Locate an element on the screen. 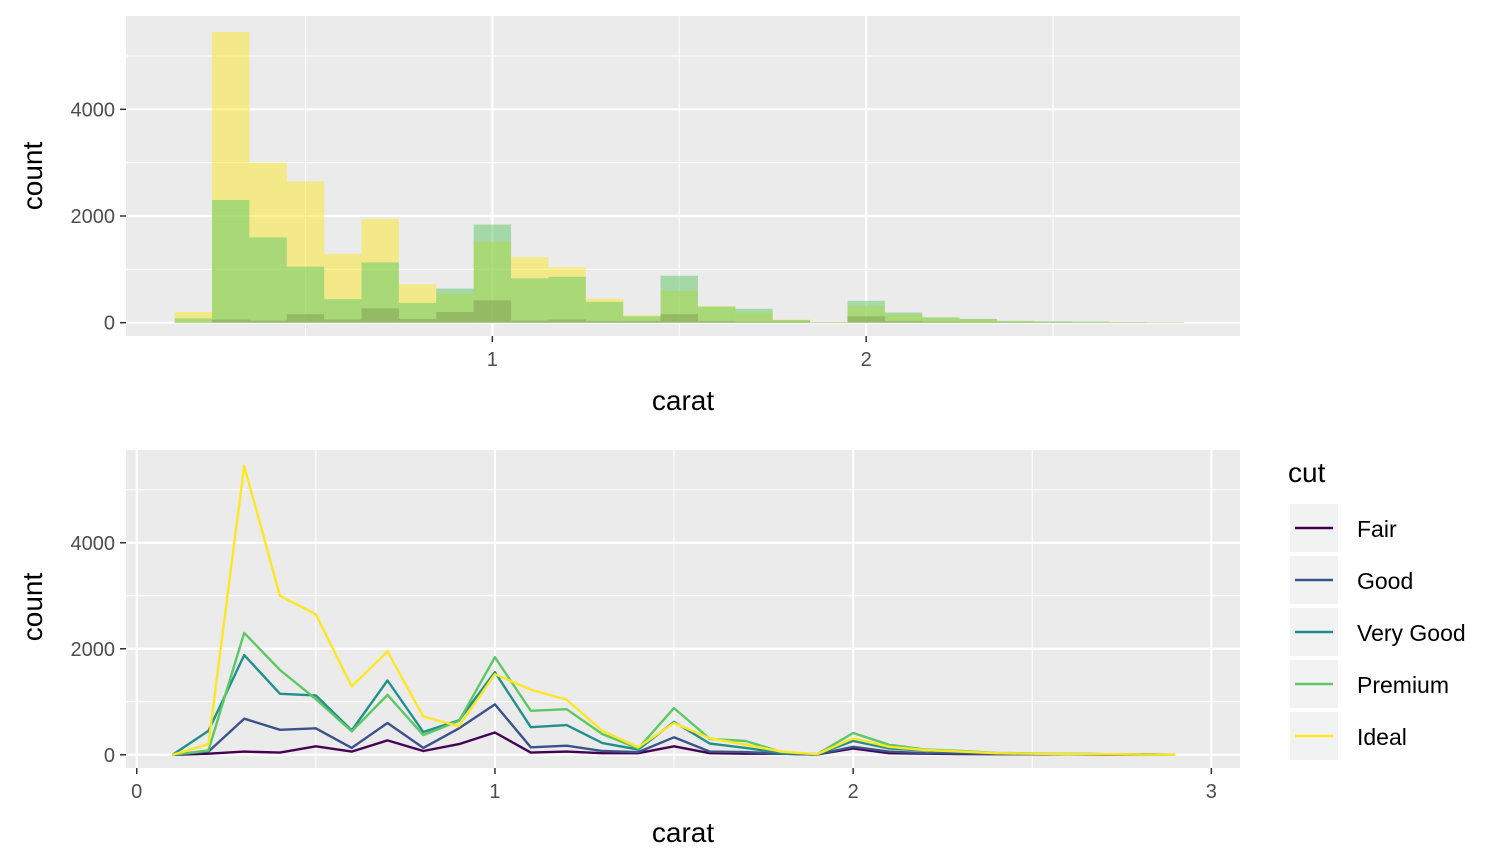 This screenshot has width=1512, height=864. legend-label-ideal: Ideal is located at coordinates (1382, 737).